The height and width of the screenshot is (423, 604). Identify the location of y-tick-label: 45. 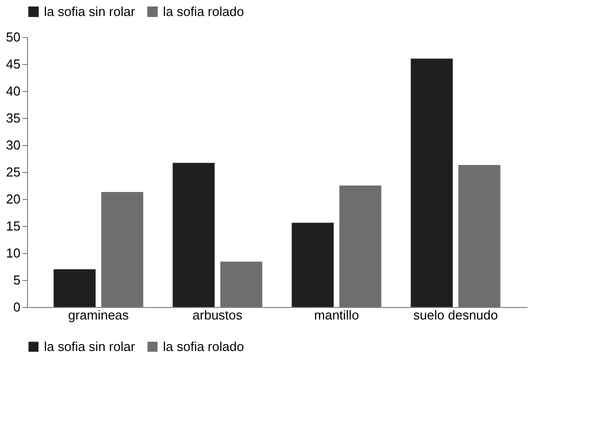
(13, 64).